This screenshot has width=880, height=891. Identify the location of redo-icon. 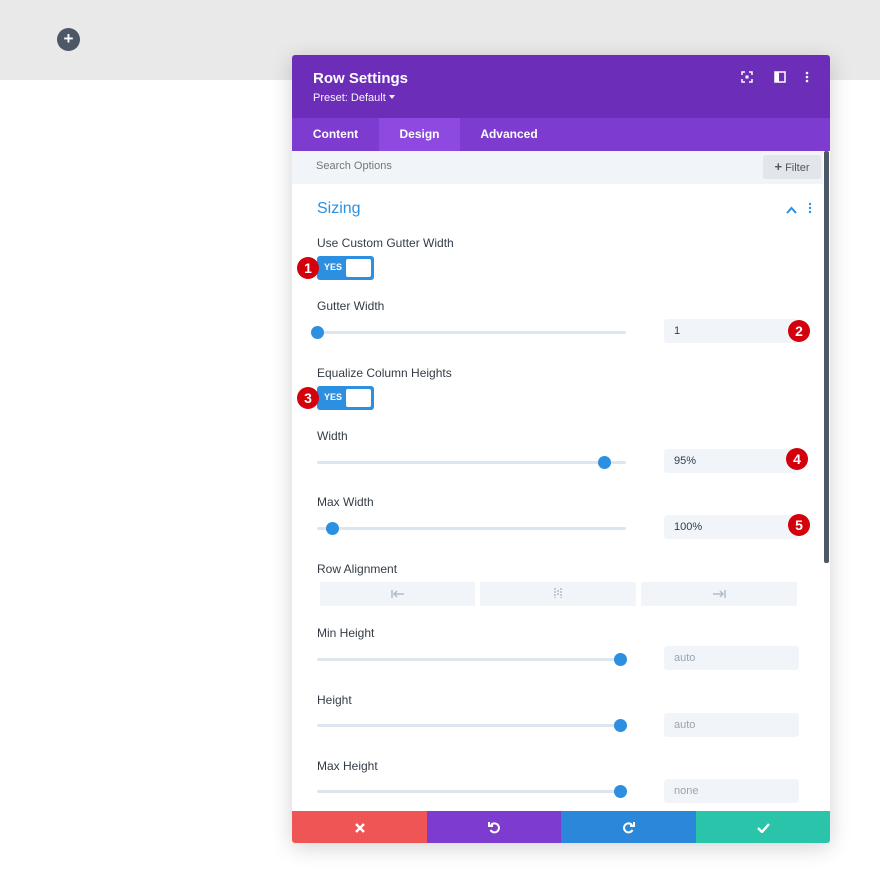
(629, 828).